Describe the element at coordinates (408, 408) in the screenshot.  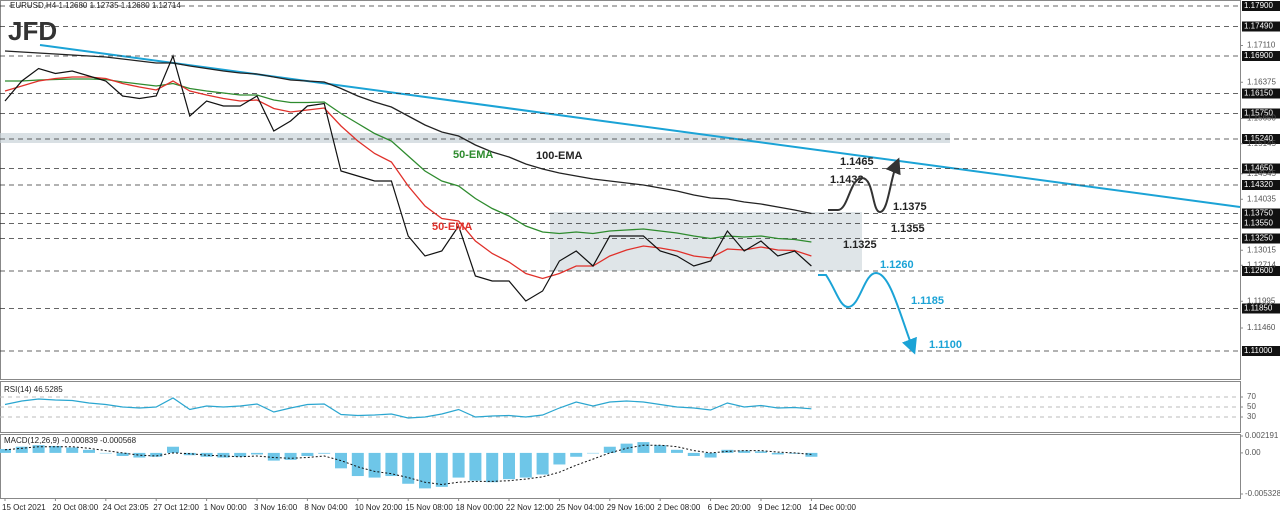
I see `line-series` at that location.